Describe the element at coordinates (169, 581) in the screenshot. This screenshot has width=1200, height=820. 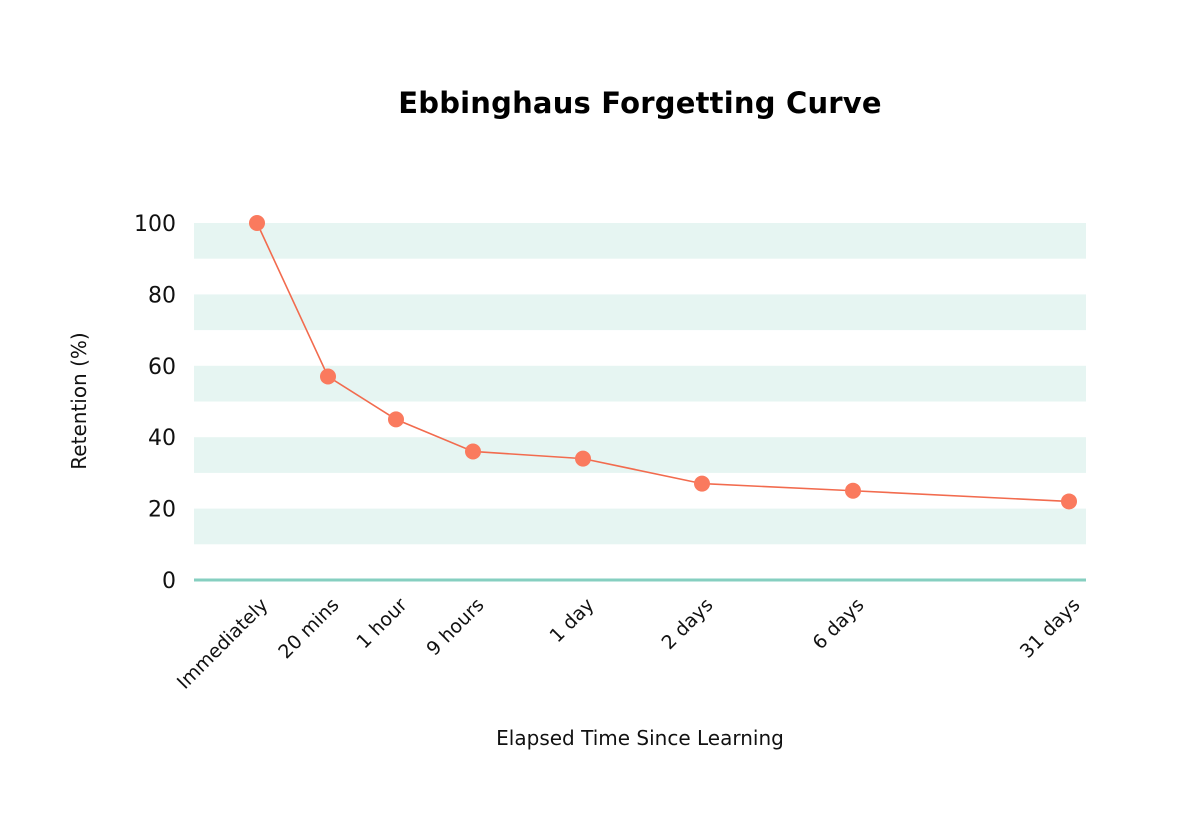
I see `y-tick-label: 0` at that location.